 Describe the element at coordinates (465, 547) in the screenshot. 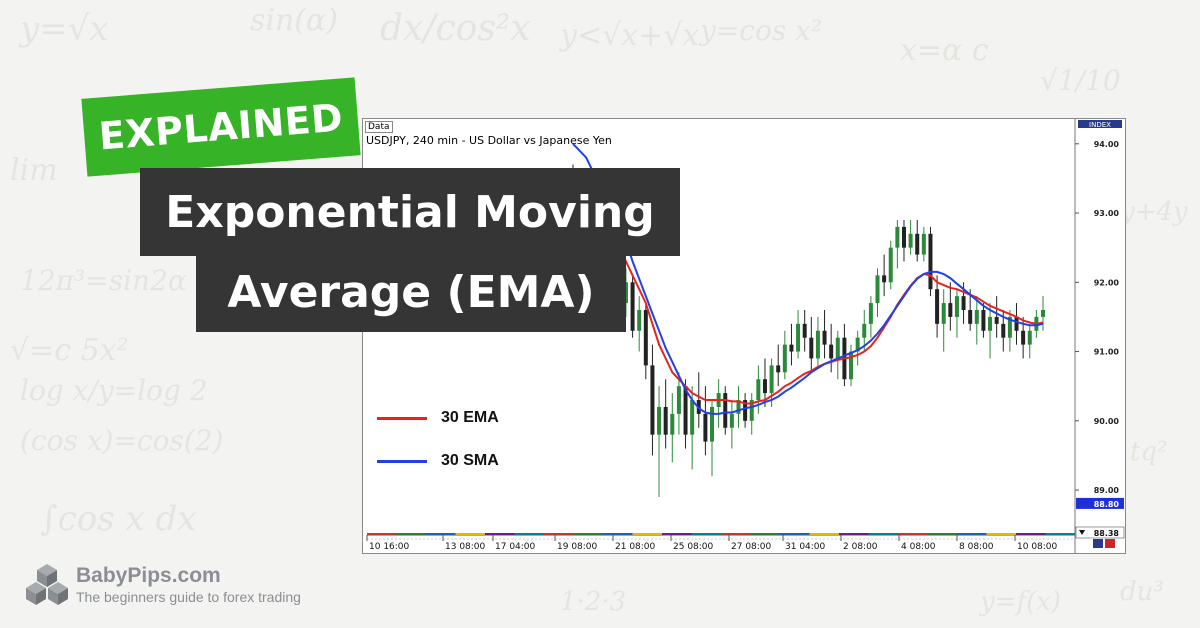

I see `x-tick-label: 13 08:00` at that location.